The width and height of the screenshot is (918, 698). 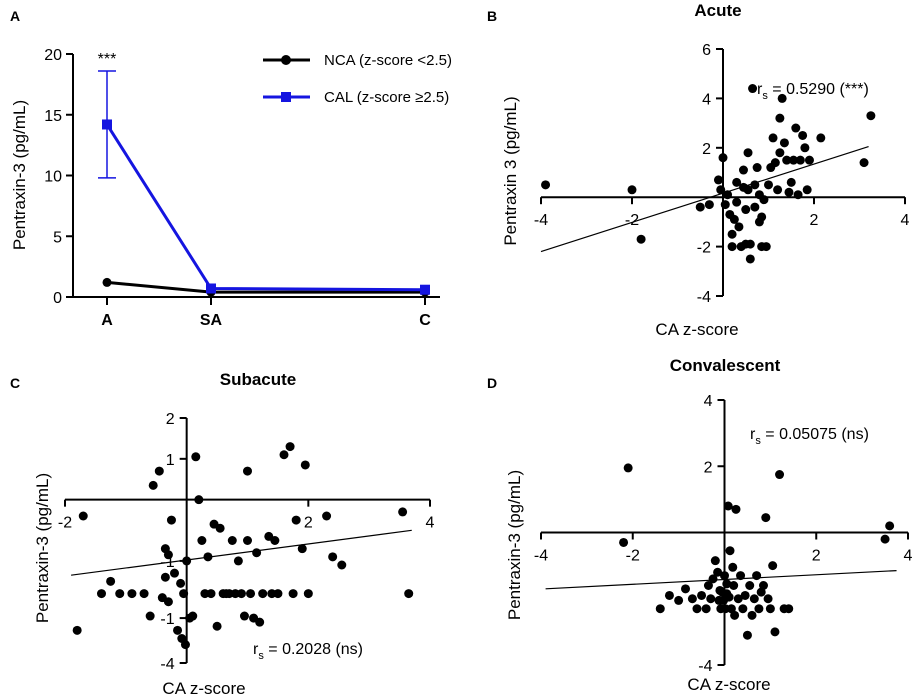 What do you see at coordinates (211, 320) in the screenshot?
I see `x-tick-label-a: SA` at bounding box center [211, 320].